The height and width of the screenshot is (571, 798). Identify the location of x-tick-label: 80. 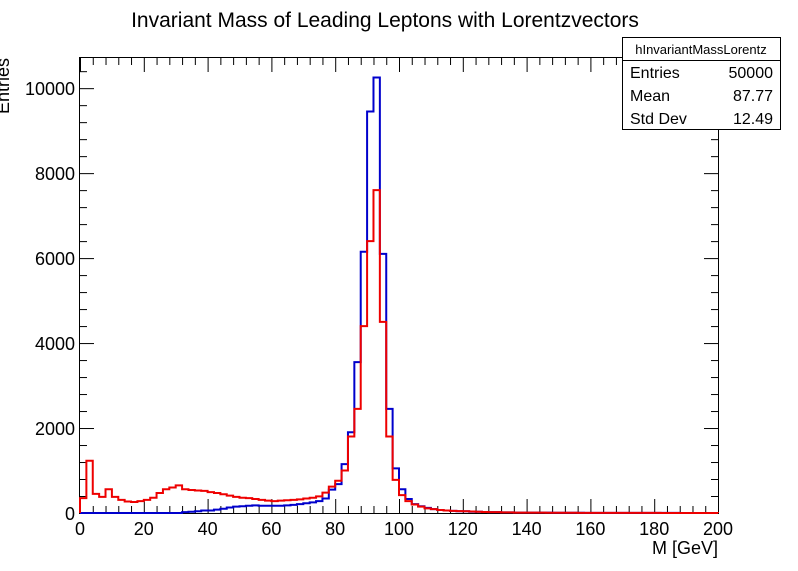
(335, 529).